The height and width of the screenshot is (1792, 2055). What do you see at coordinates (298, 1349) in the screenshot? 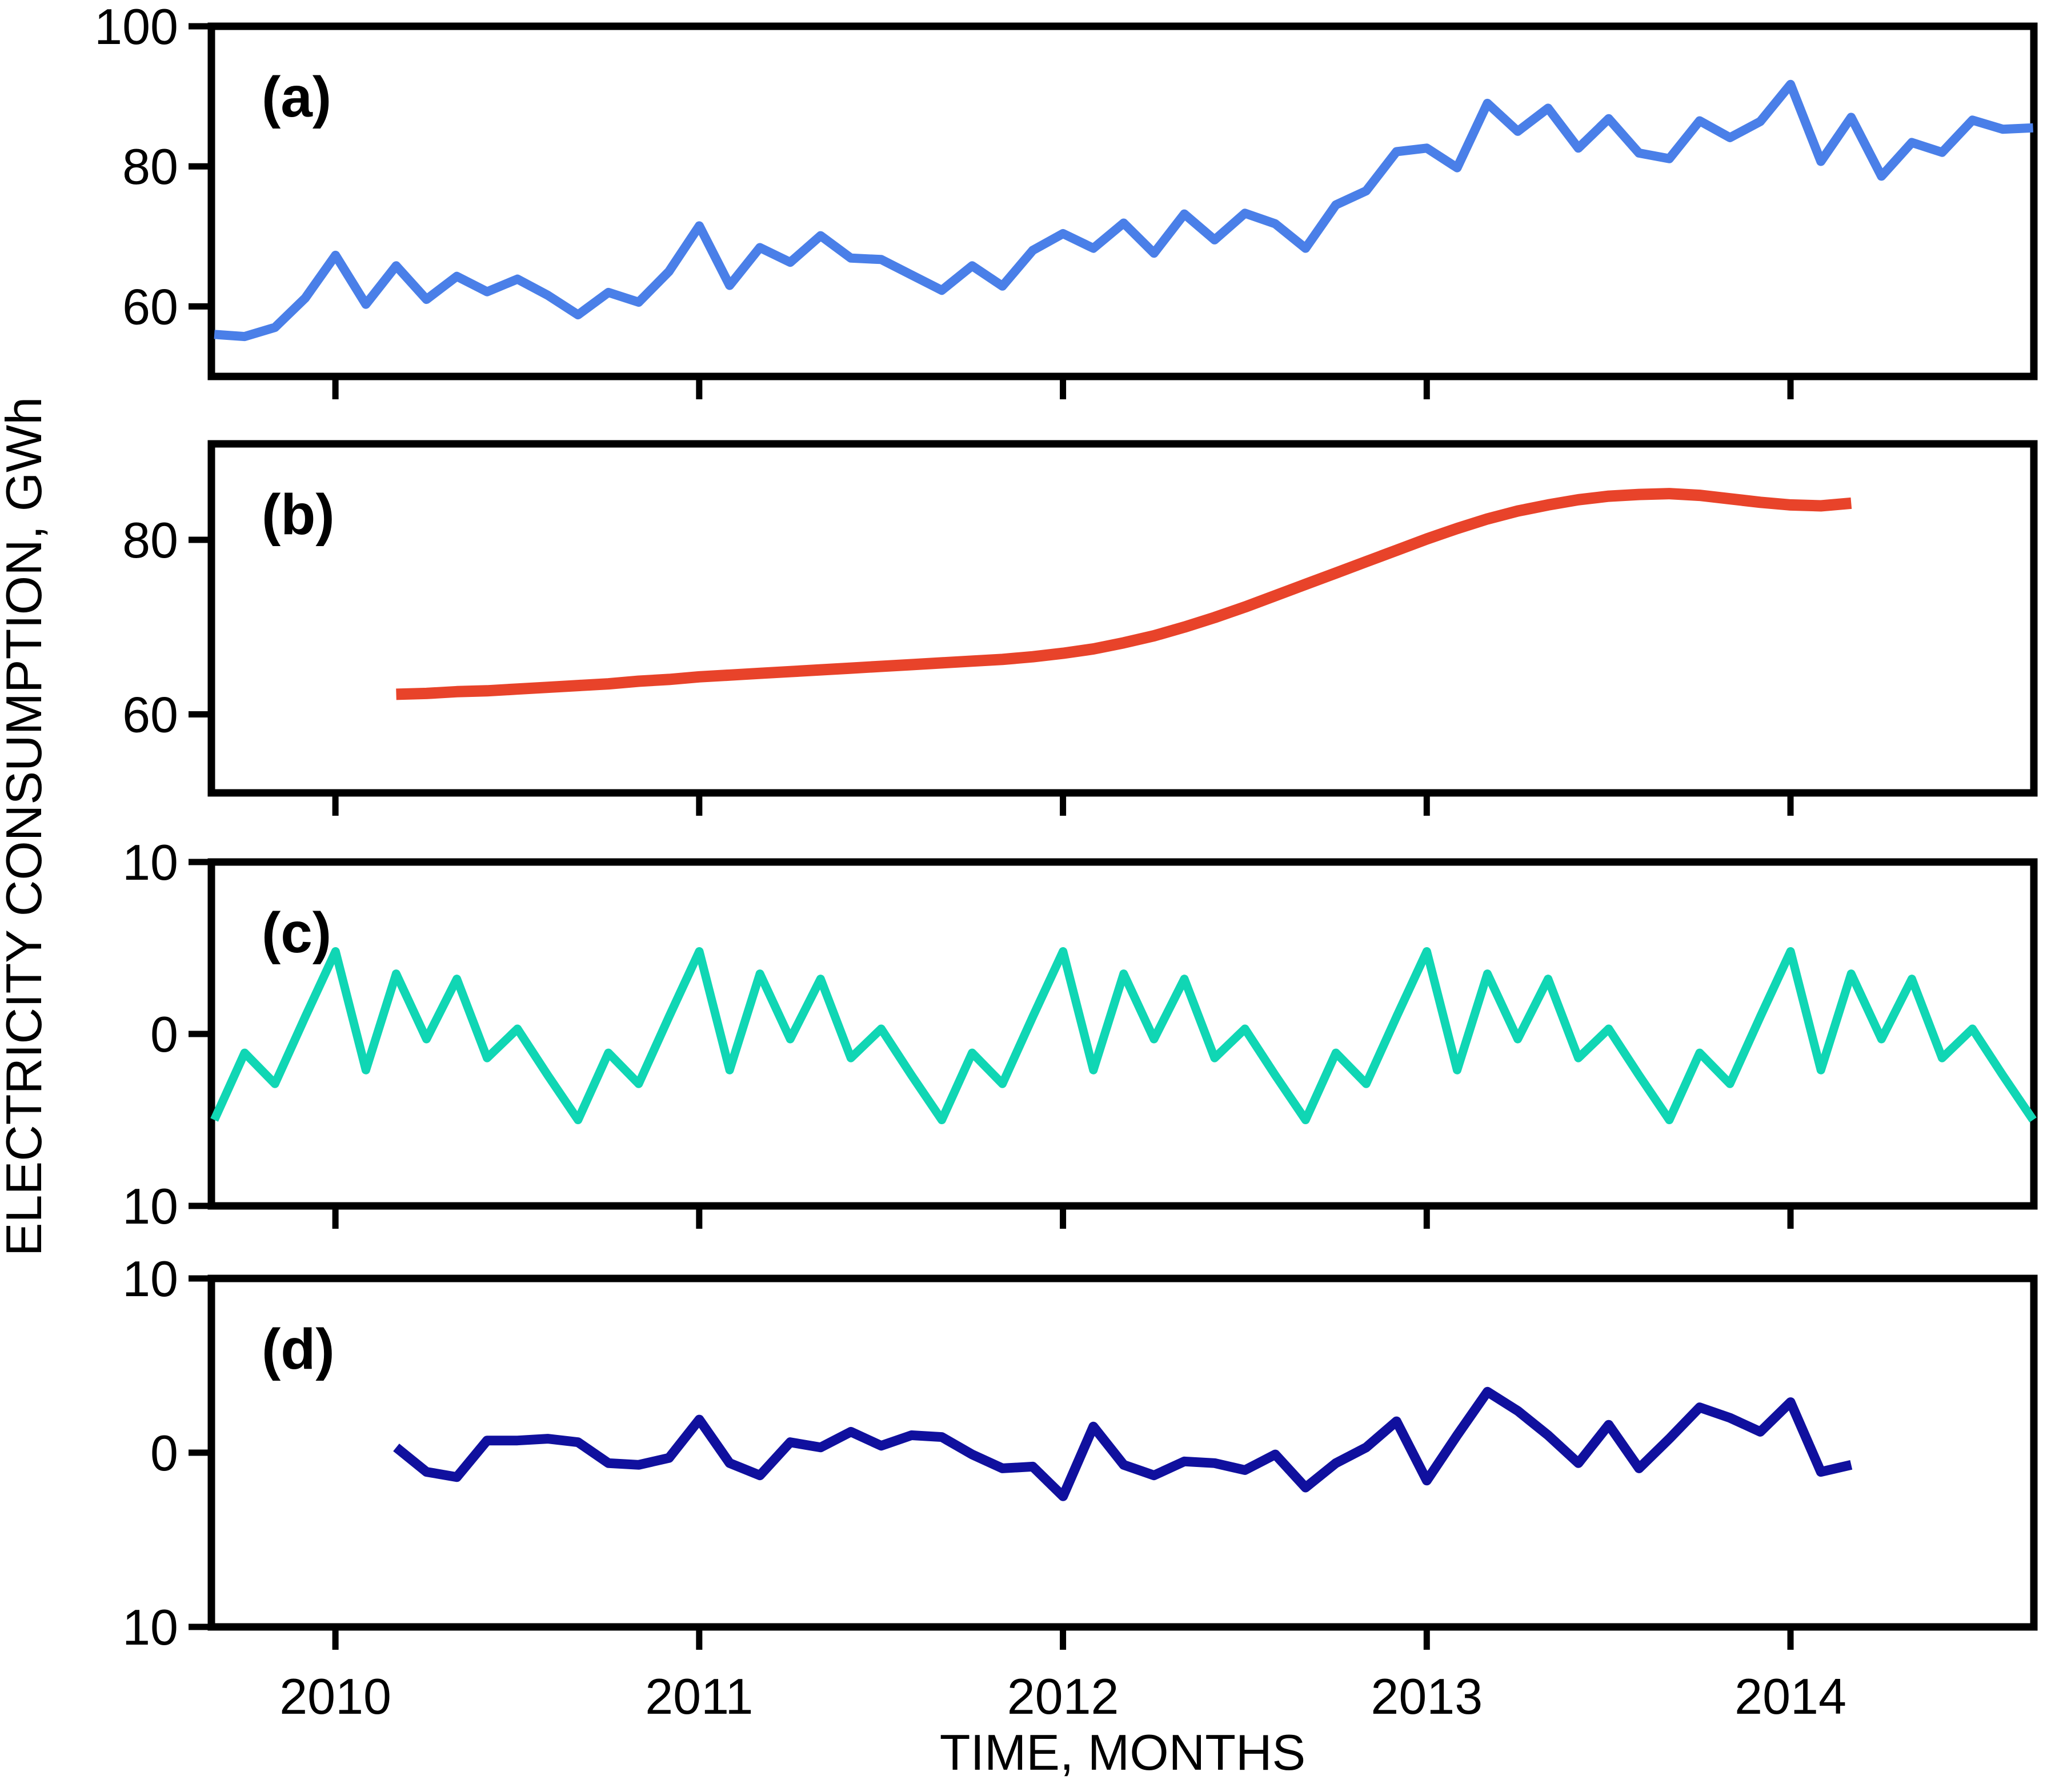
I see `panel-letter-label: (d)` at bounding box center [298, 1349].